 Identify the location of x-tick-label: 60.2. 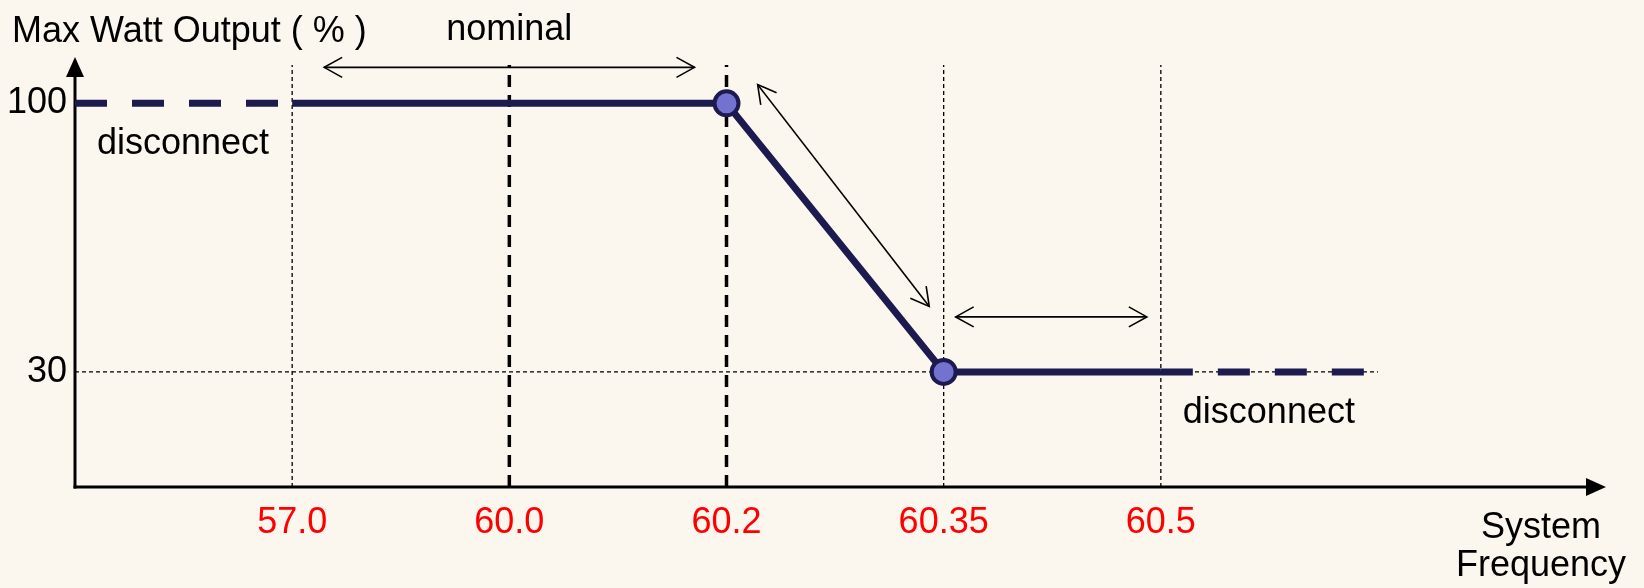
(726, 520).